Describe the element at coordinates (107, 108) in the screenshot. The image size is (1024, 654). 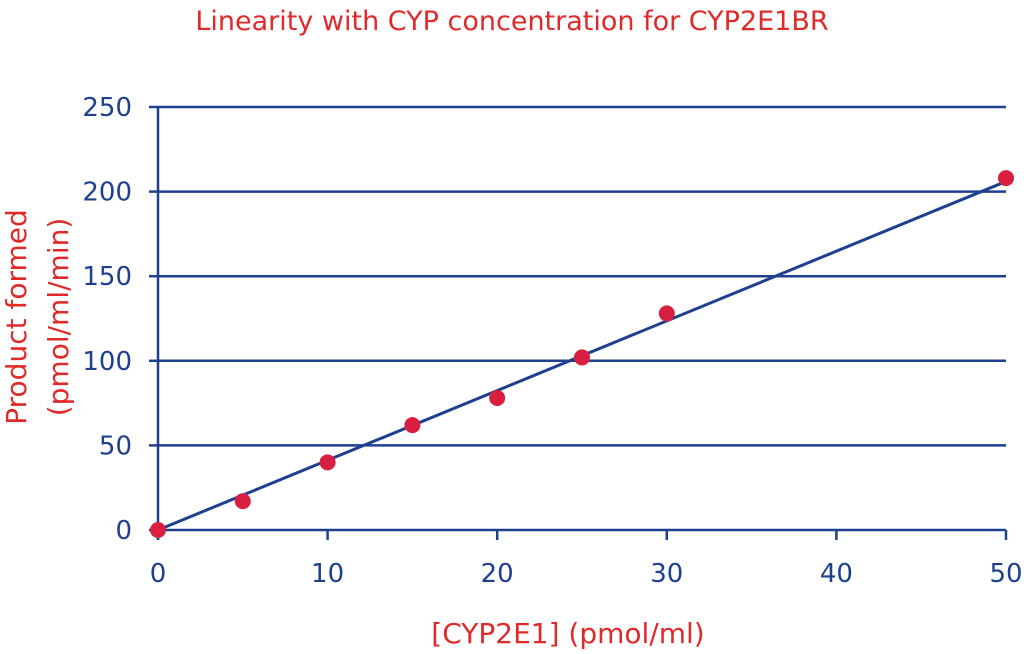
I see `y-tick-label-250: 250` at that location.